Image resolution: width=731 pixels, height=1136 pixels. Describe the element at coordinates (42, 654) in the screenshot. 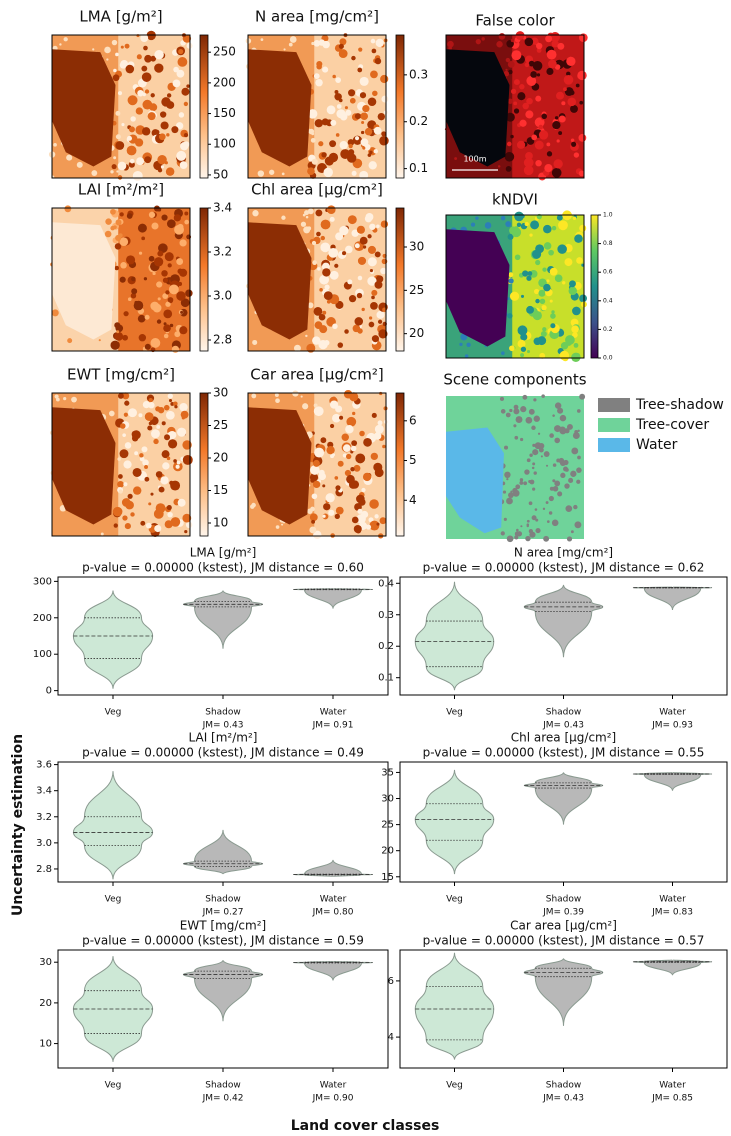

I see `y-tick-label: 100` at that location.